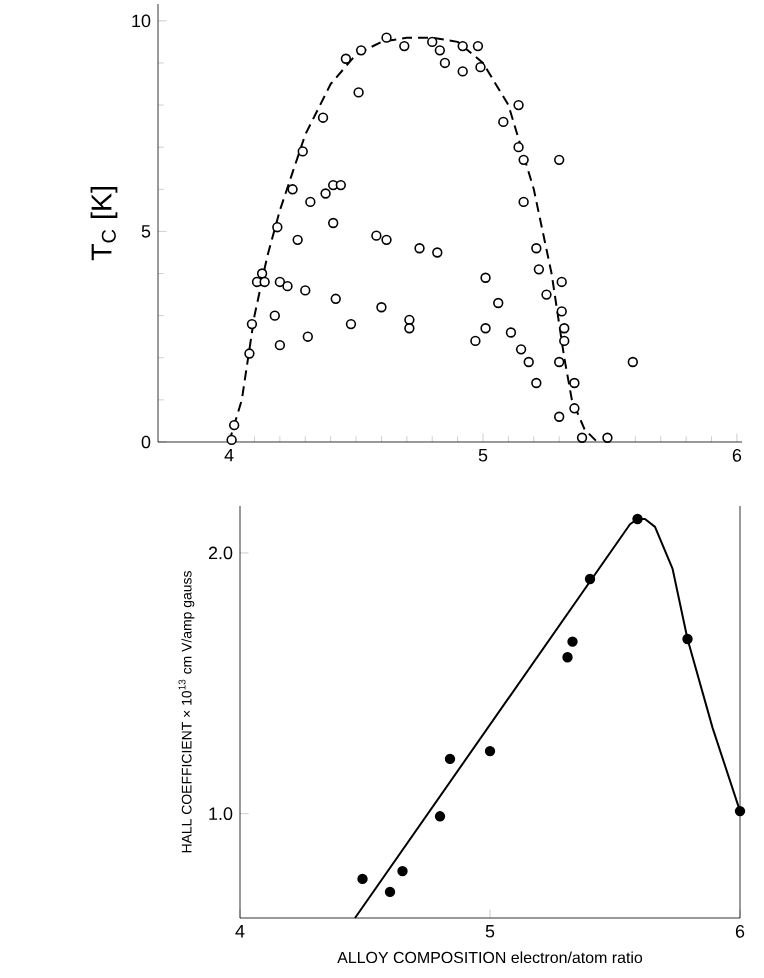 The height and width of the screenshot is (978, 764). I want to click on y-tick-label: 1.0, so click(221, 814).